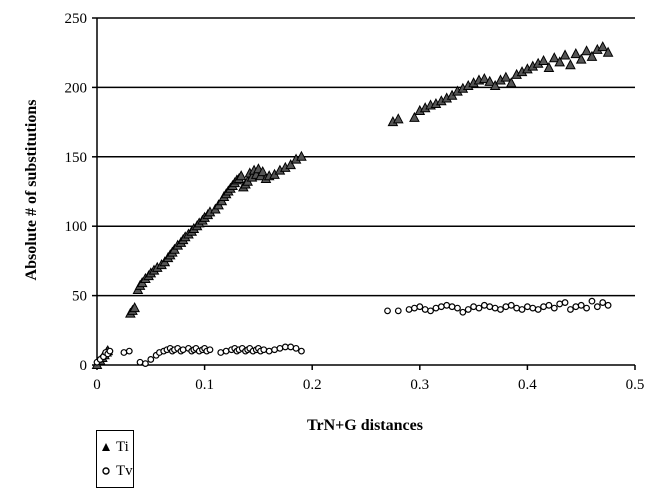  Describe the element at coordinates (368, 379) in the screenshot. I see `x-tick-labels: 0 0.1 0.2 0.3 0.4 0.5` at that location.